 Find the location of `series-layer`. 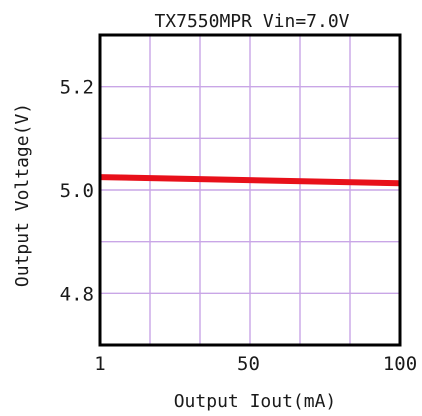

series-layer is located at coordinates (250, 180).